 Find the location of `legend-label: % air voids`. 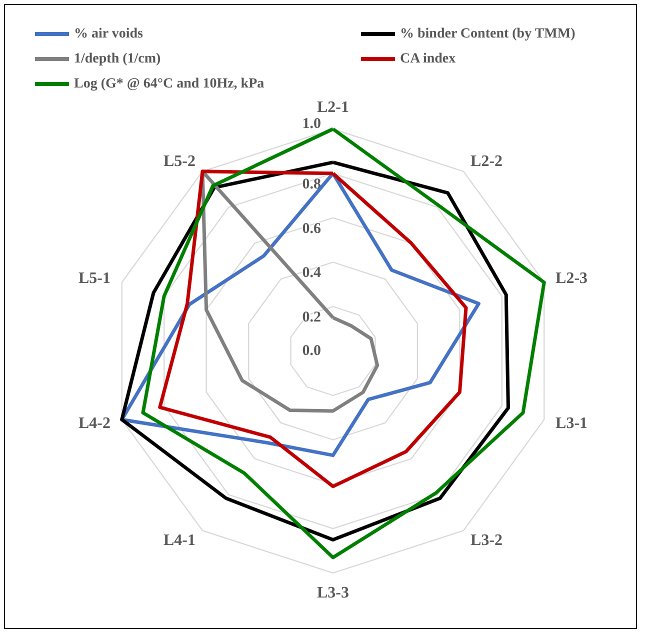

legend-label: % air voids is located at coordinates (109, 34).